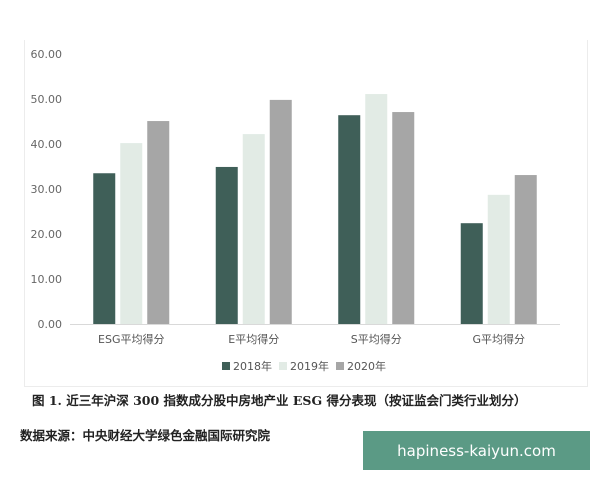 Image resolution: width=600 pixels, height=480 pixels. Describe the element at coordinates (145, 435) in the screenshot. I see `data-source: 数据来源：中央财经大学绿色金融国际研究院` at that location.